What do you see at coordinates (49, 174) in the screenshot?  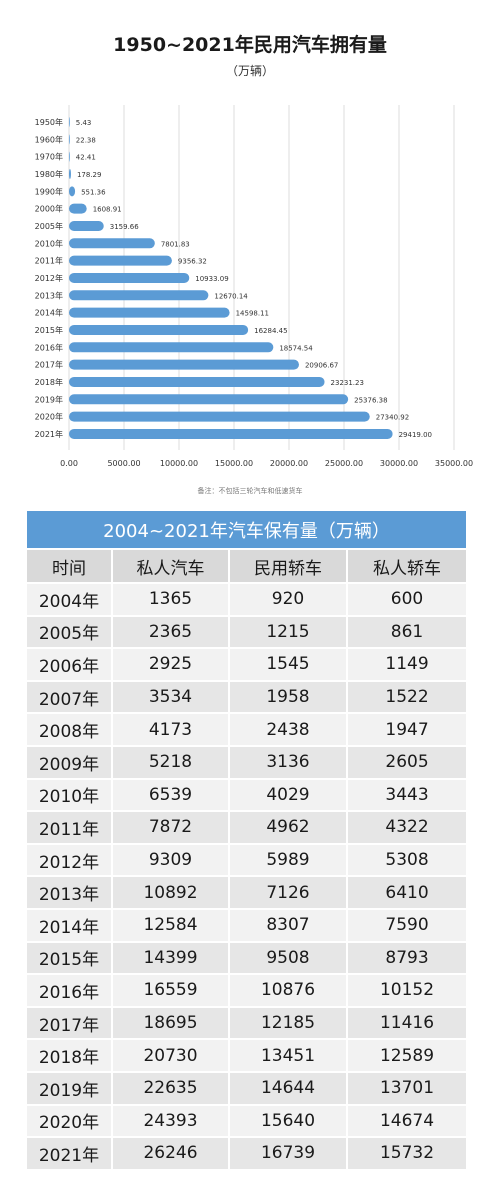 I see `category-label: 1980年` at bounding box center [49, 174].